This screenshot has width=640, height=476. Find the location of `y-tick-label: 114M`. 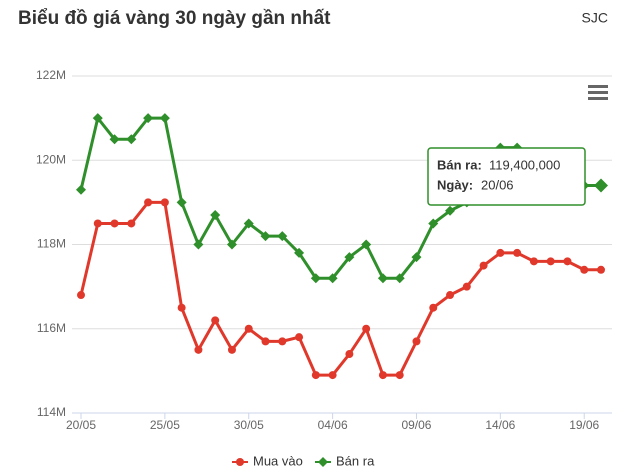

y-tick-label: 114M is located at coordinates (51, 412).